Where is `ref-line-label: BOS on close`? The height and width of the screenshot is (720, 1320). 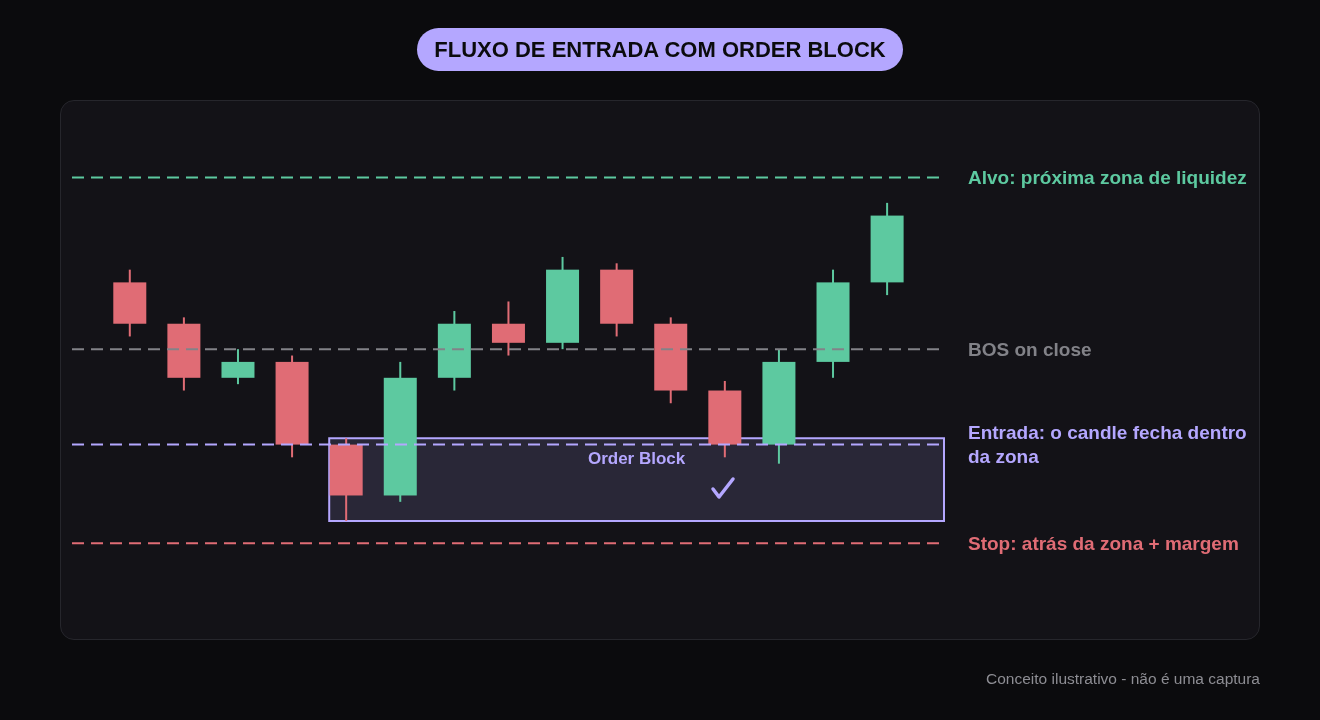 ref-line-label: BOS on close is located at coordinates (1030, 349).